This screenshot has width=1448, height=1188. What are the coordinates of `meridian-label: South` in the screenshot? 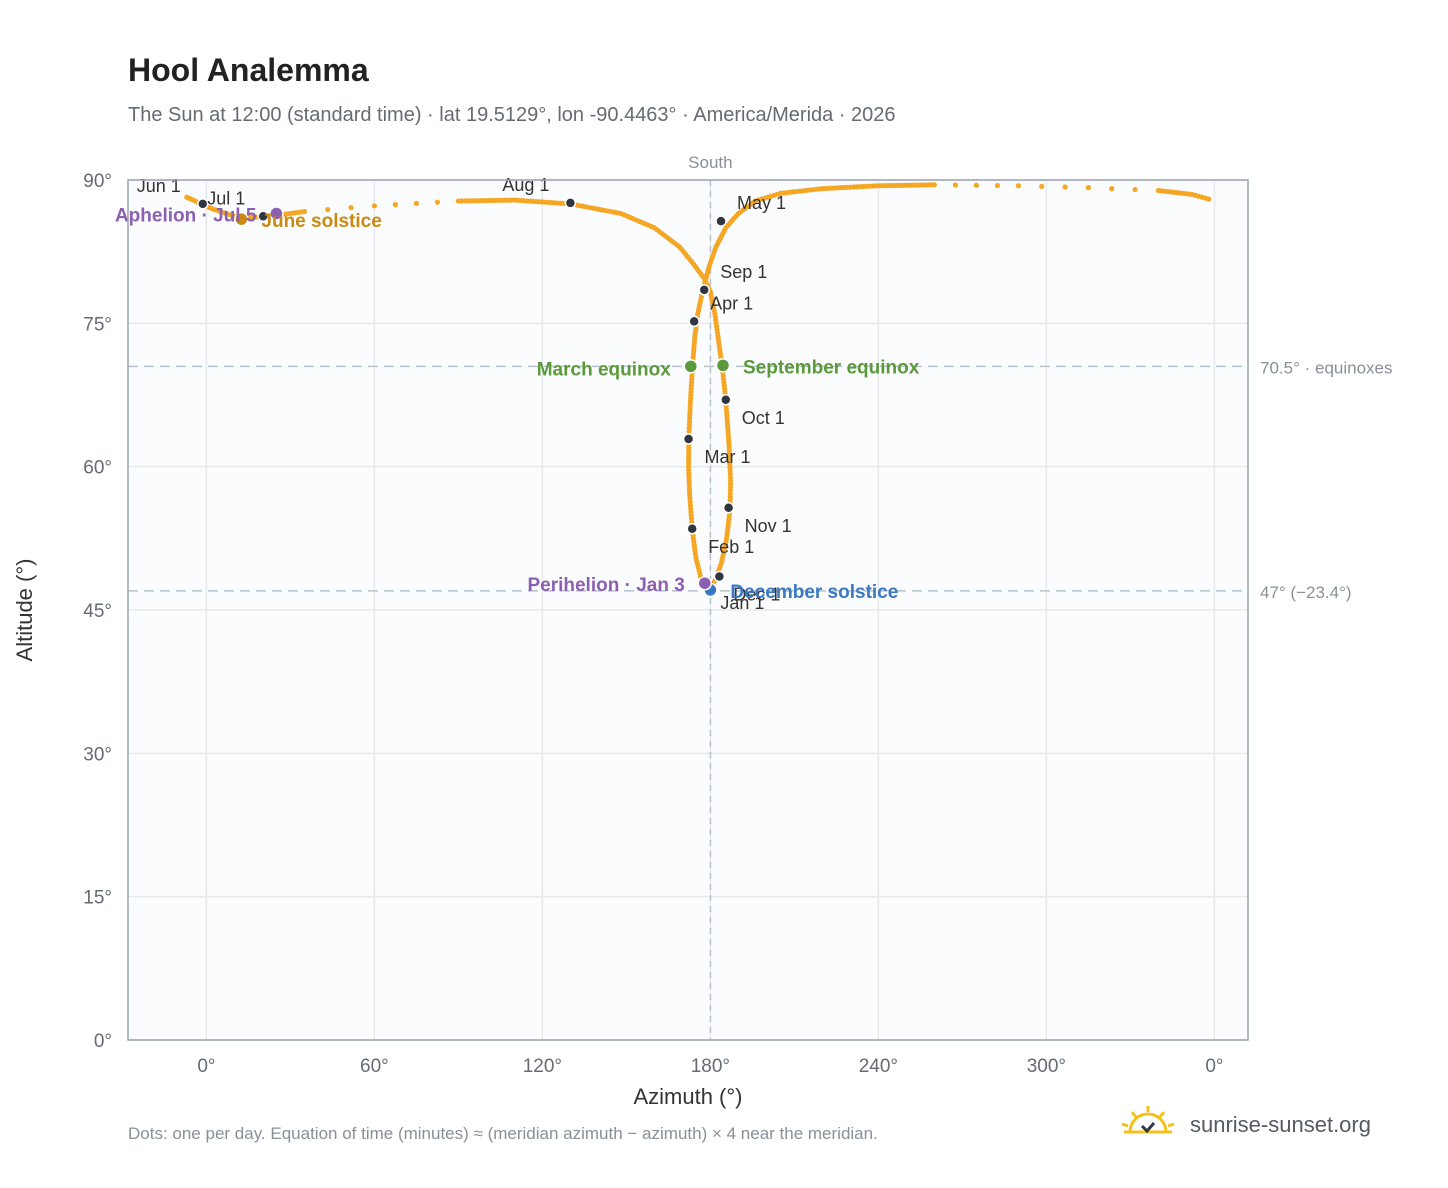 It's located at (710, 162).